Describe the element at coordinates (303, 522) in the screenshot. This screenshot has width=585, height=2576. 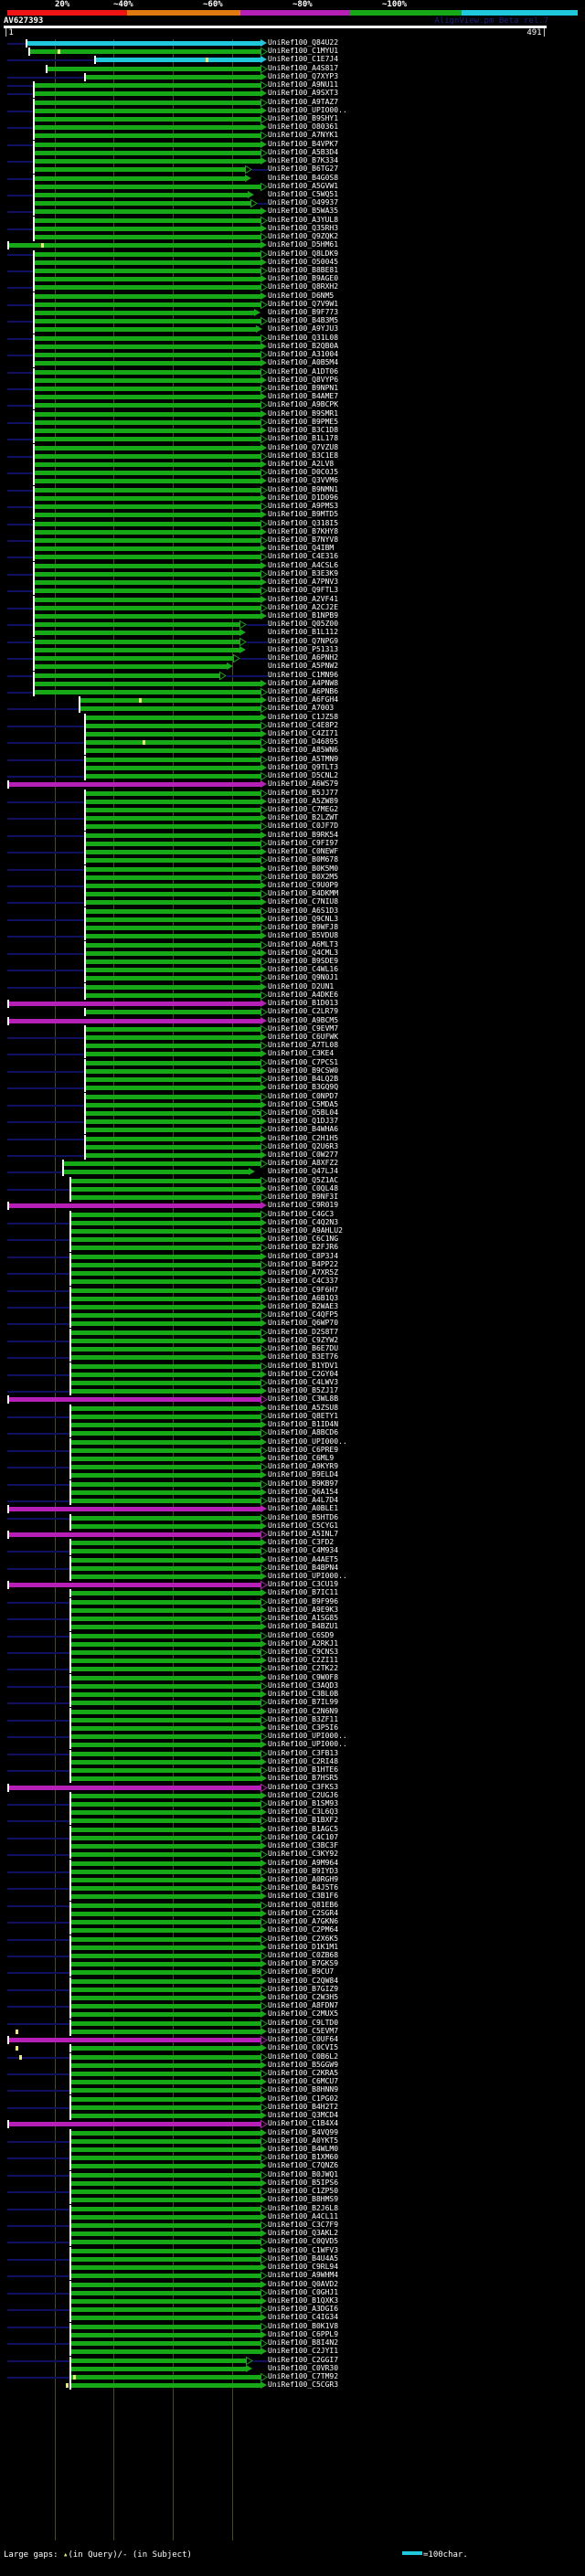
I see `subject-accession-label: UniRef100_Q318I5` at that location.